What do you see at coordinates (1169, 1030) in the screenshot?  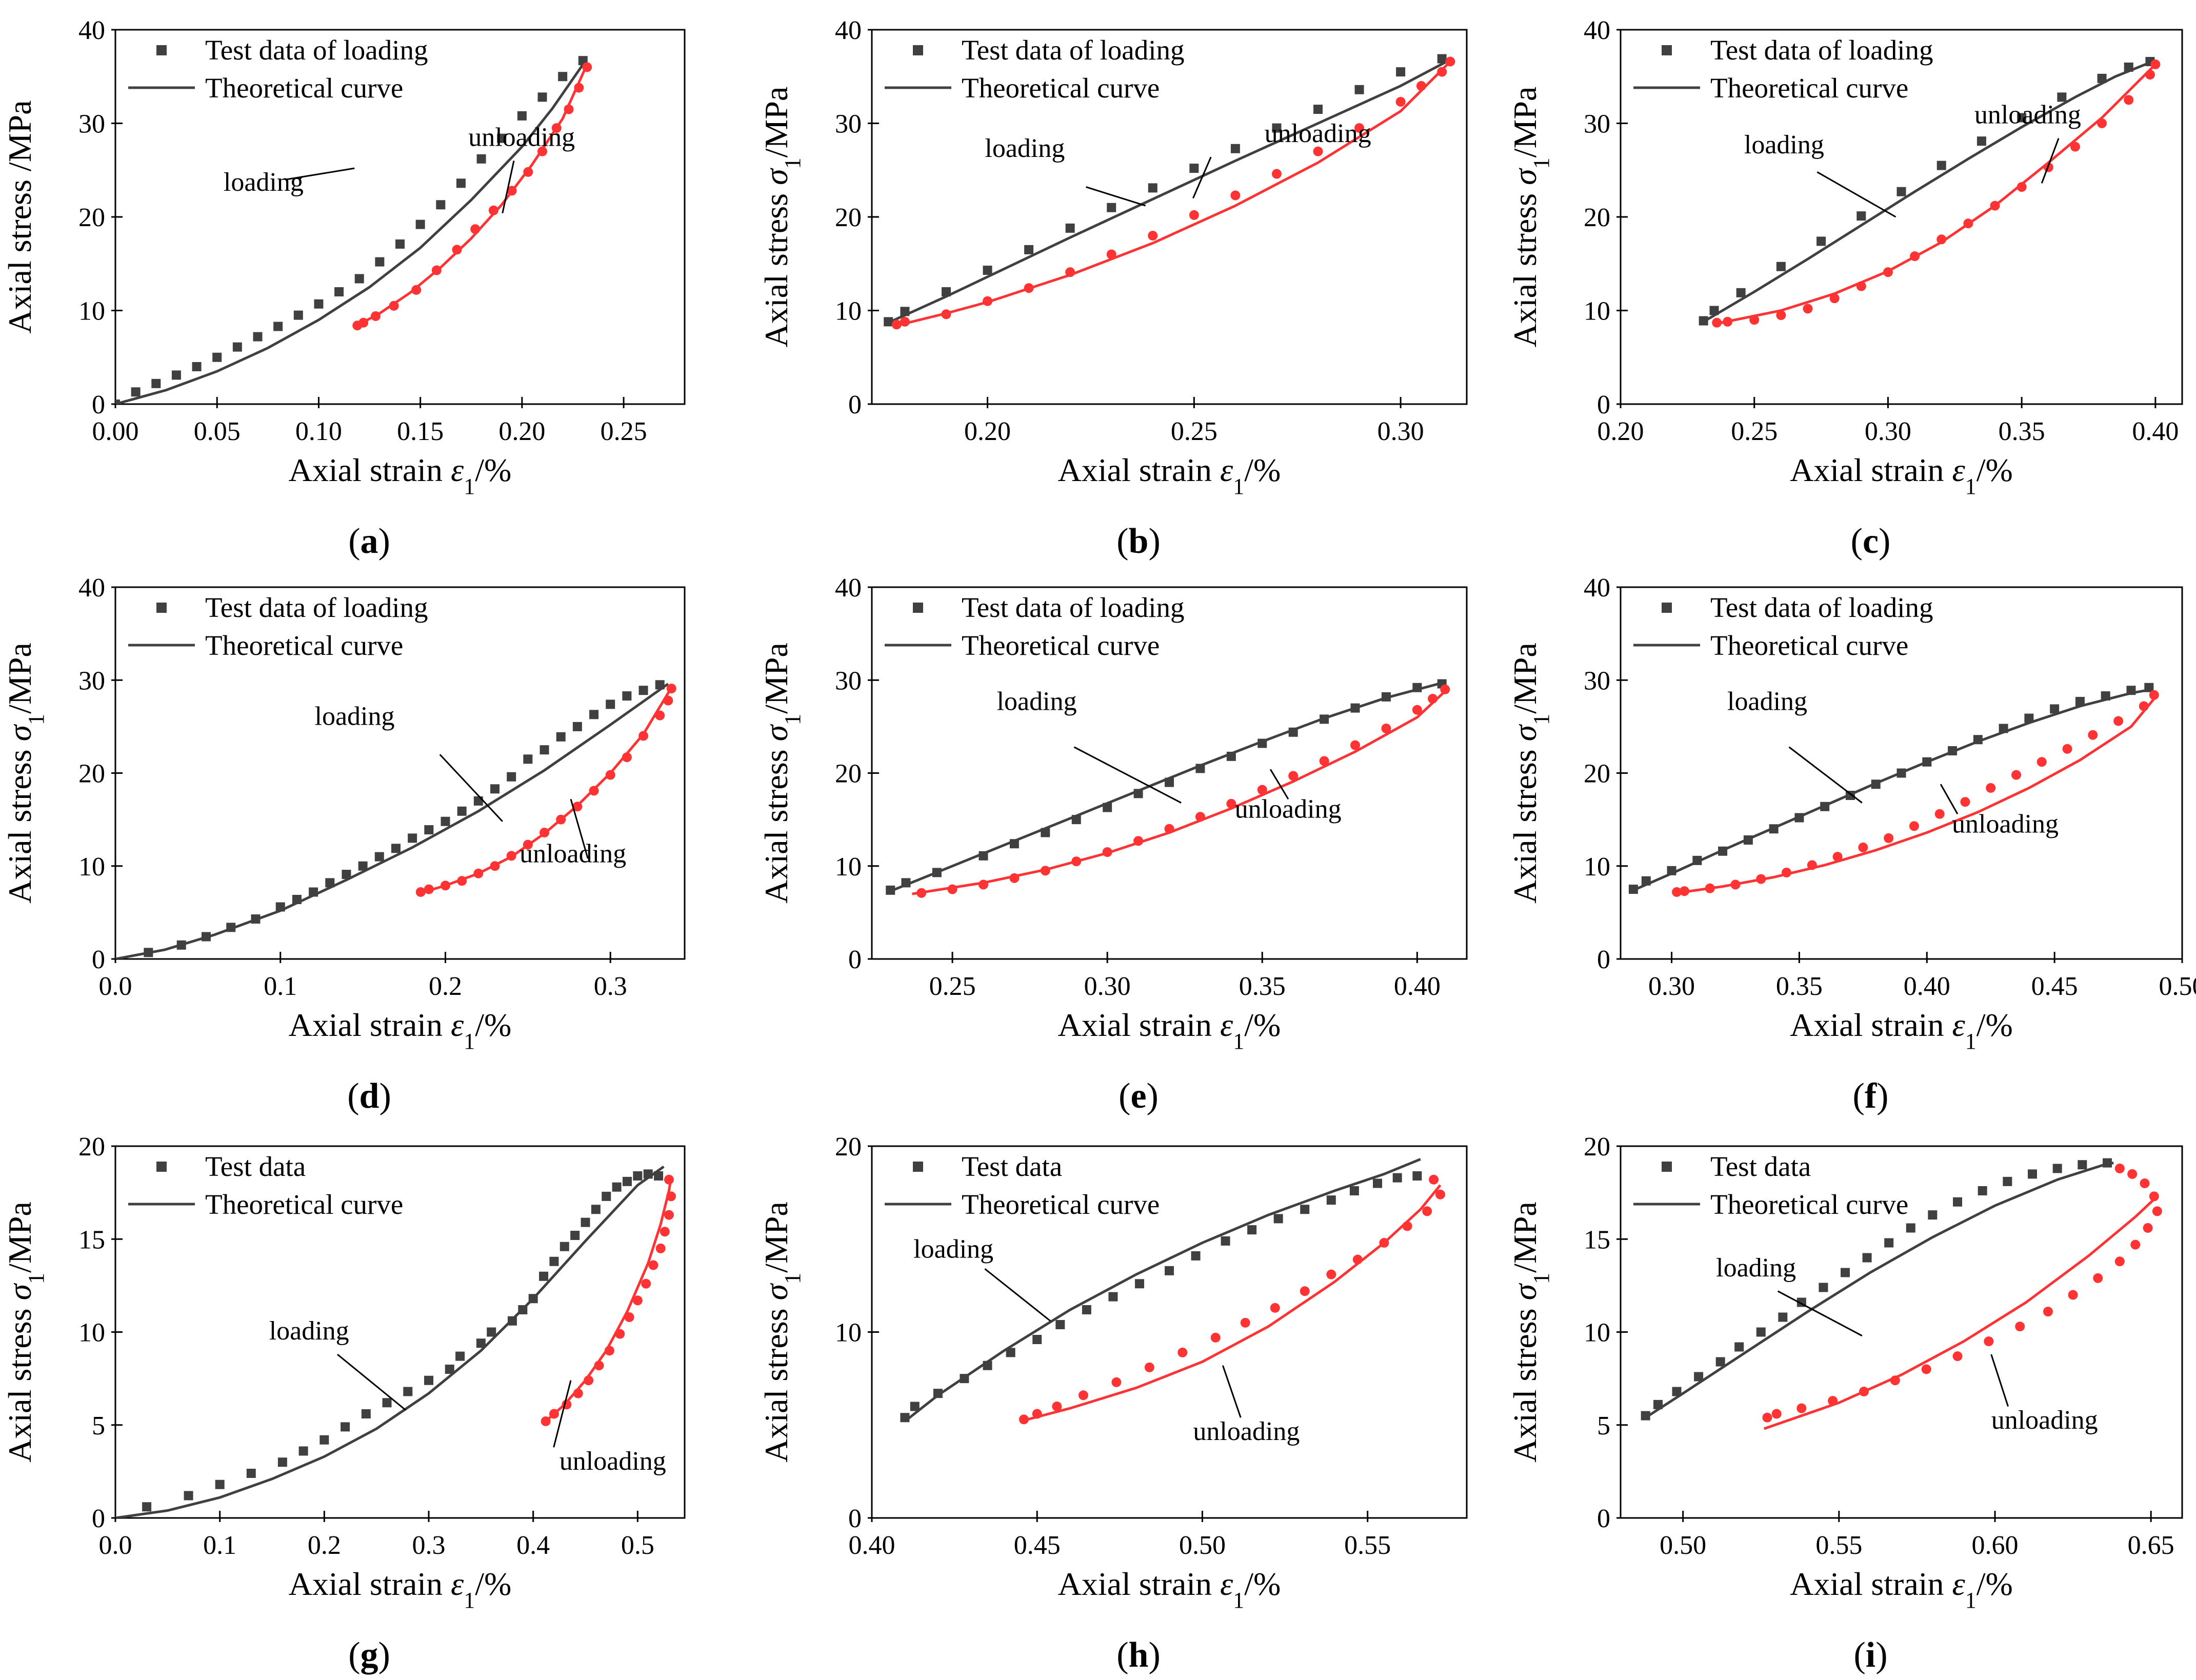 I see `x-axis-title: Axial strain ε1/%` at bounding box center [1169, 1030].